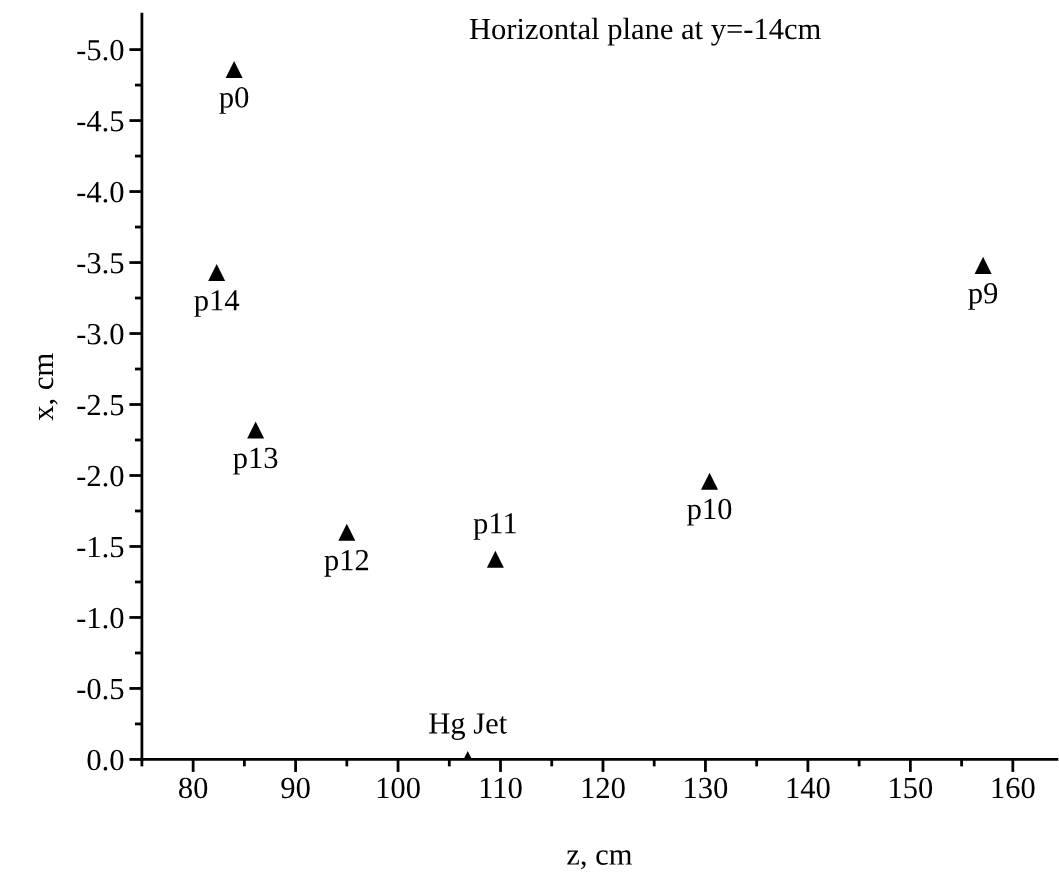 Image resolution: width=1059 pixels, height=881 pixels. I want to click on x-tick-label: 120, so click(603, 788).